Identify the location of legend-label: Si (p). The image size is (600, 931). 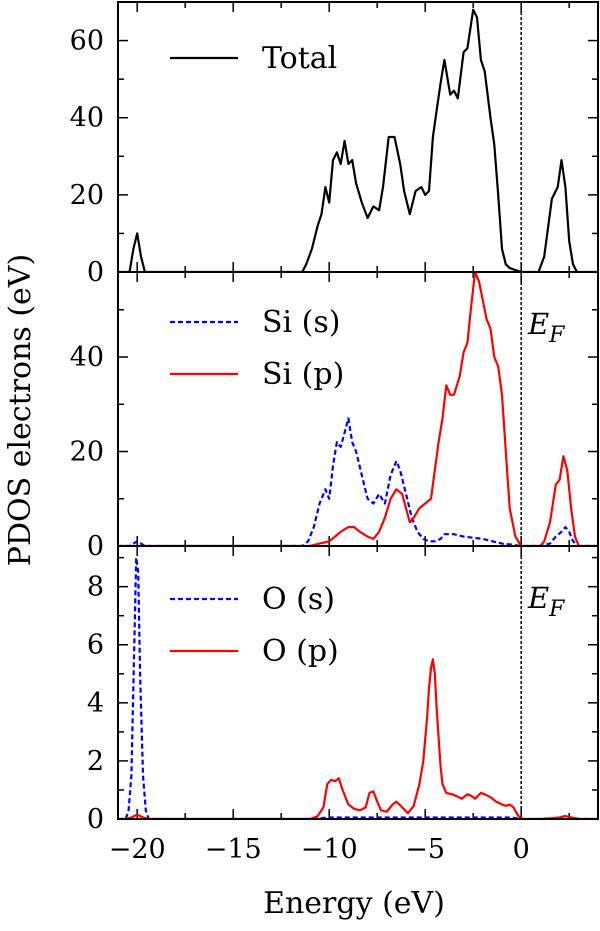
(303, 374).